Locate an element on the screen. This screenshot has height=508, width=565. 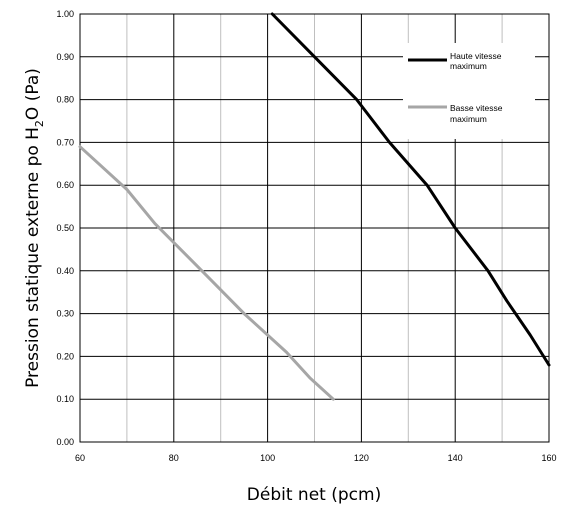
y-tick-label: 0.60 is located at coordinates (65, 185).